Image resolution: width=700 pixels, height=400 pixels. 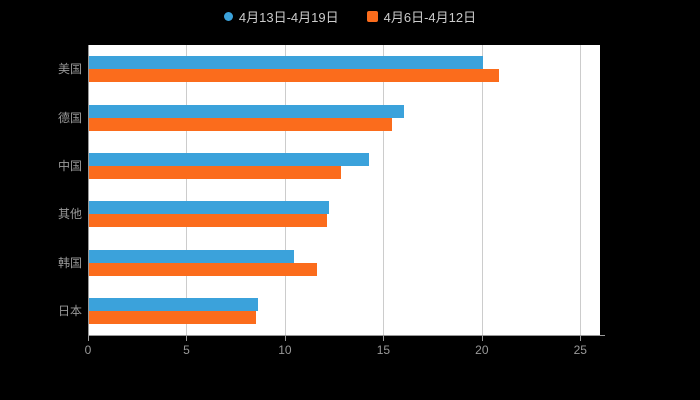 What do you see at coordinates (88, 350) in the screenshot?
I see `x-axis-label: 0` at bounding box center [88, 350].